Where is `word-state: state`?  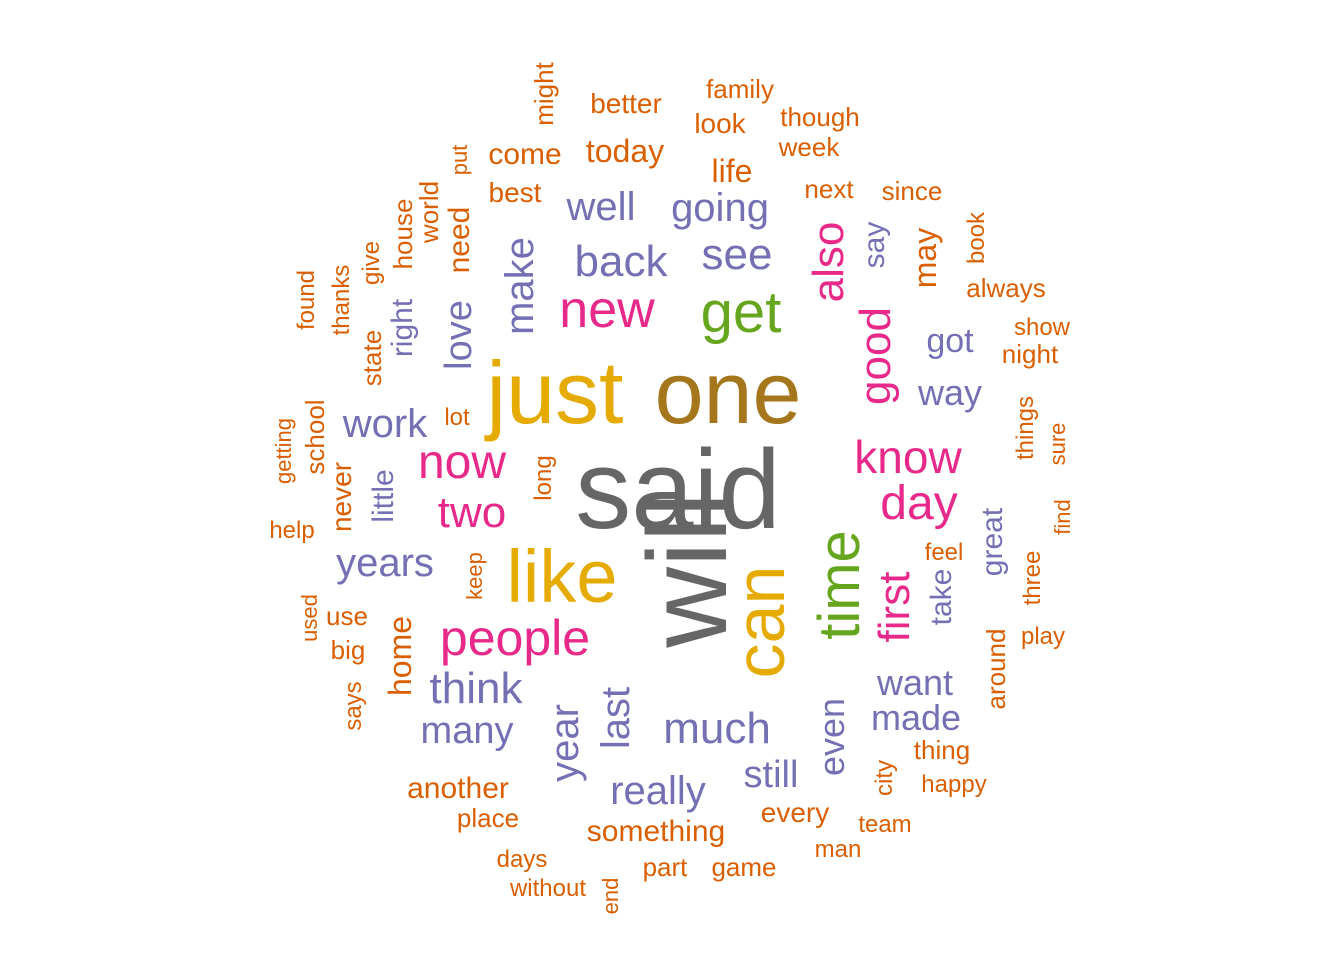
word-state: state is located at coordinates (372, 358).